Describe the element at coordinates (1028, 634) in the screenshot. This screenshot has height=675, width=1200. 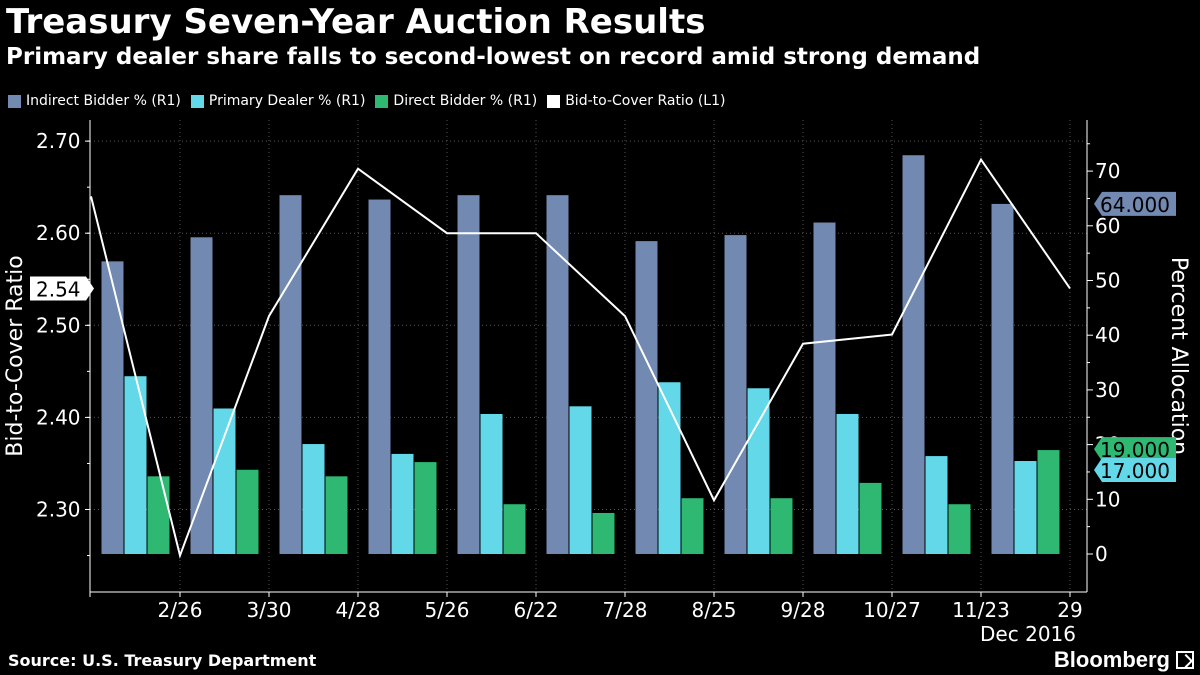
I see `x-sublabel: Dec 2016` at that location.